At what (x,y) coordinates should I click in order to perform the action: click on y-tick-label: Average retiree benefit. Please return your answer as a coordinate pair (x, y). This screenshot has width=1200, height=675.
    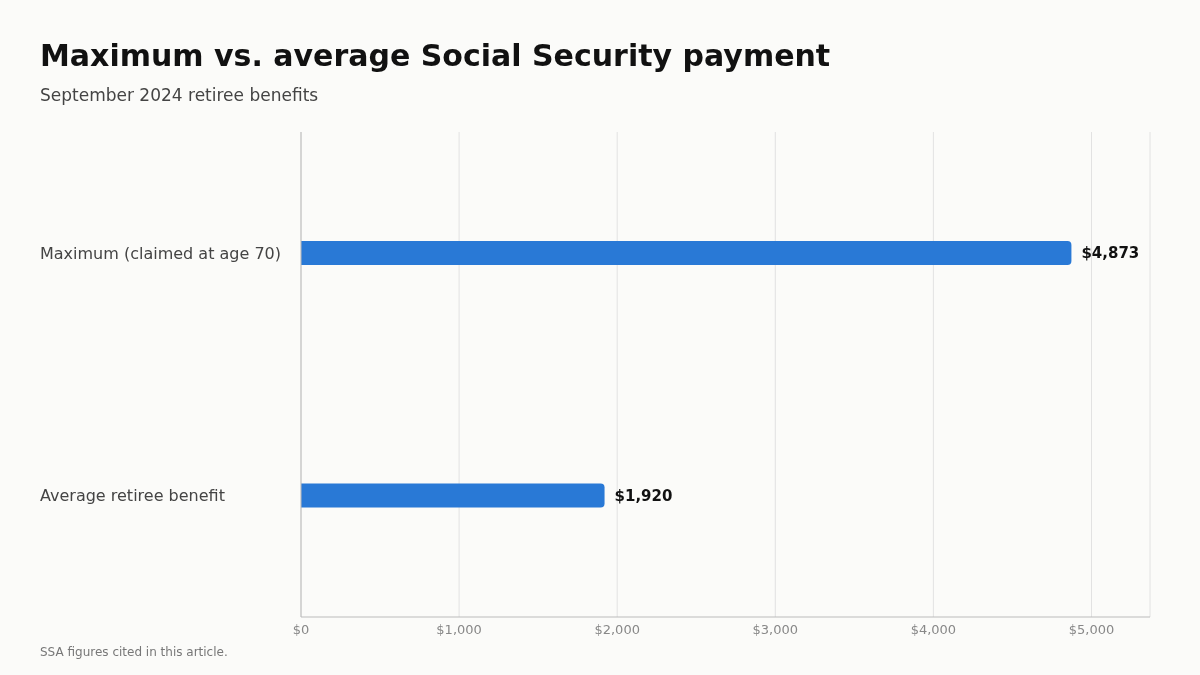
    Looking at the image, I should click on (132, 496).